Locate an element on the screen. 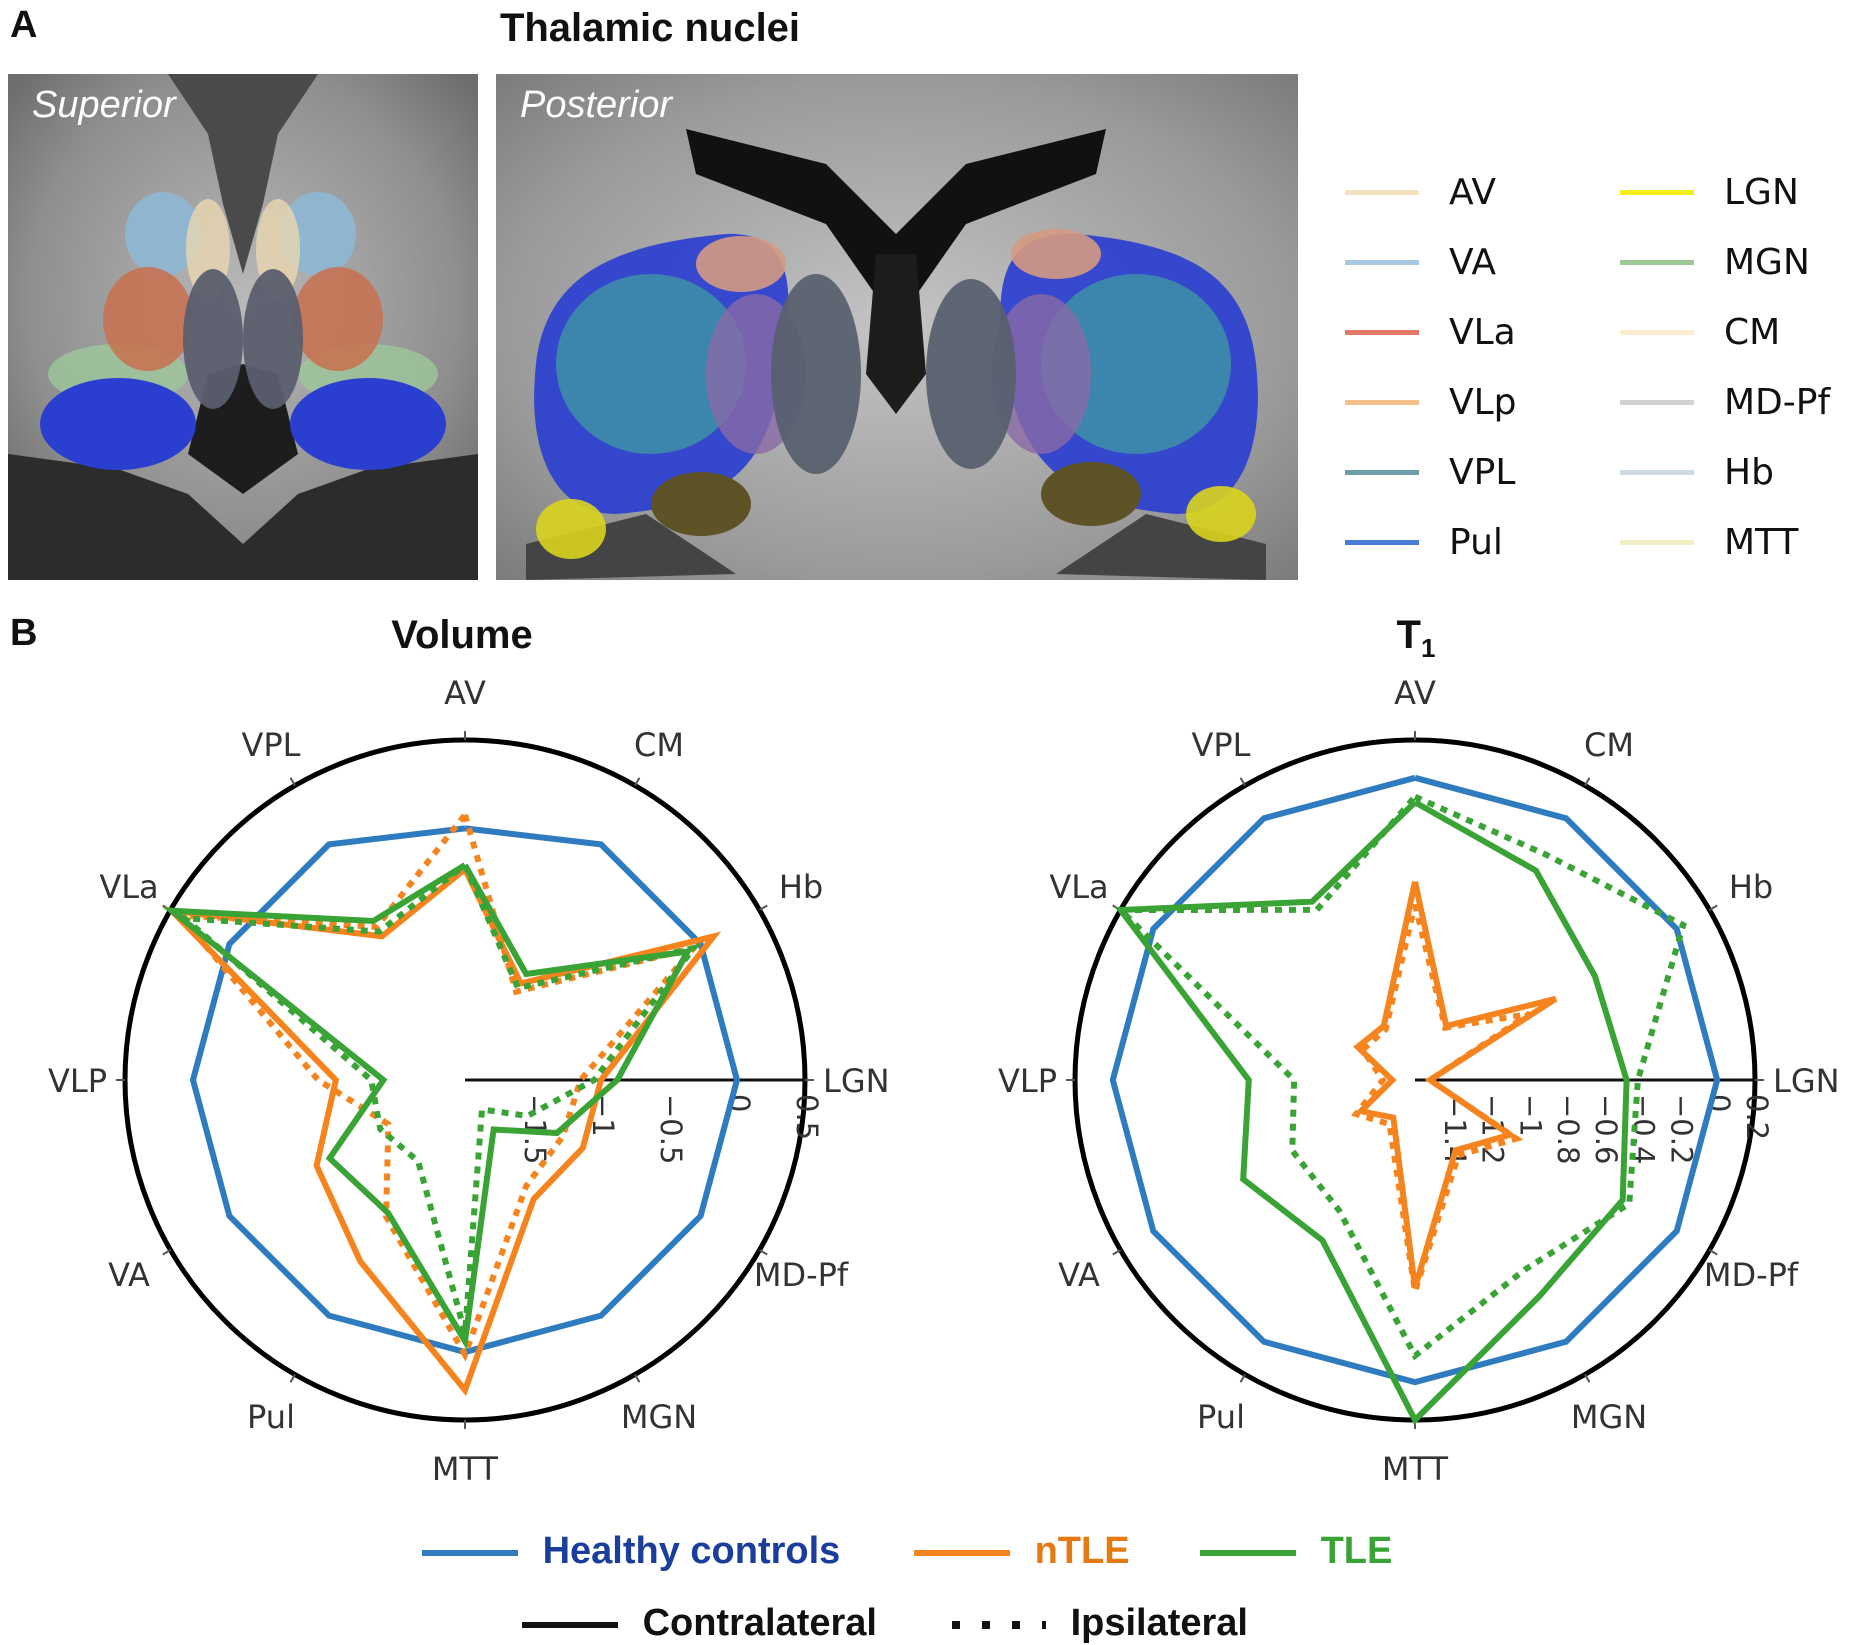  panel-a-letter: A is located at coordinates (24, 25).